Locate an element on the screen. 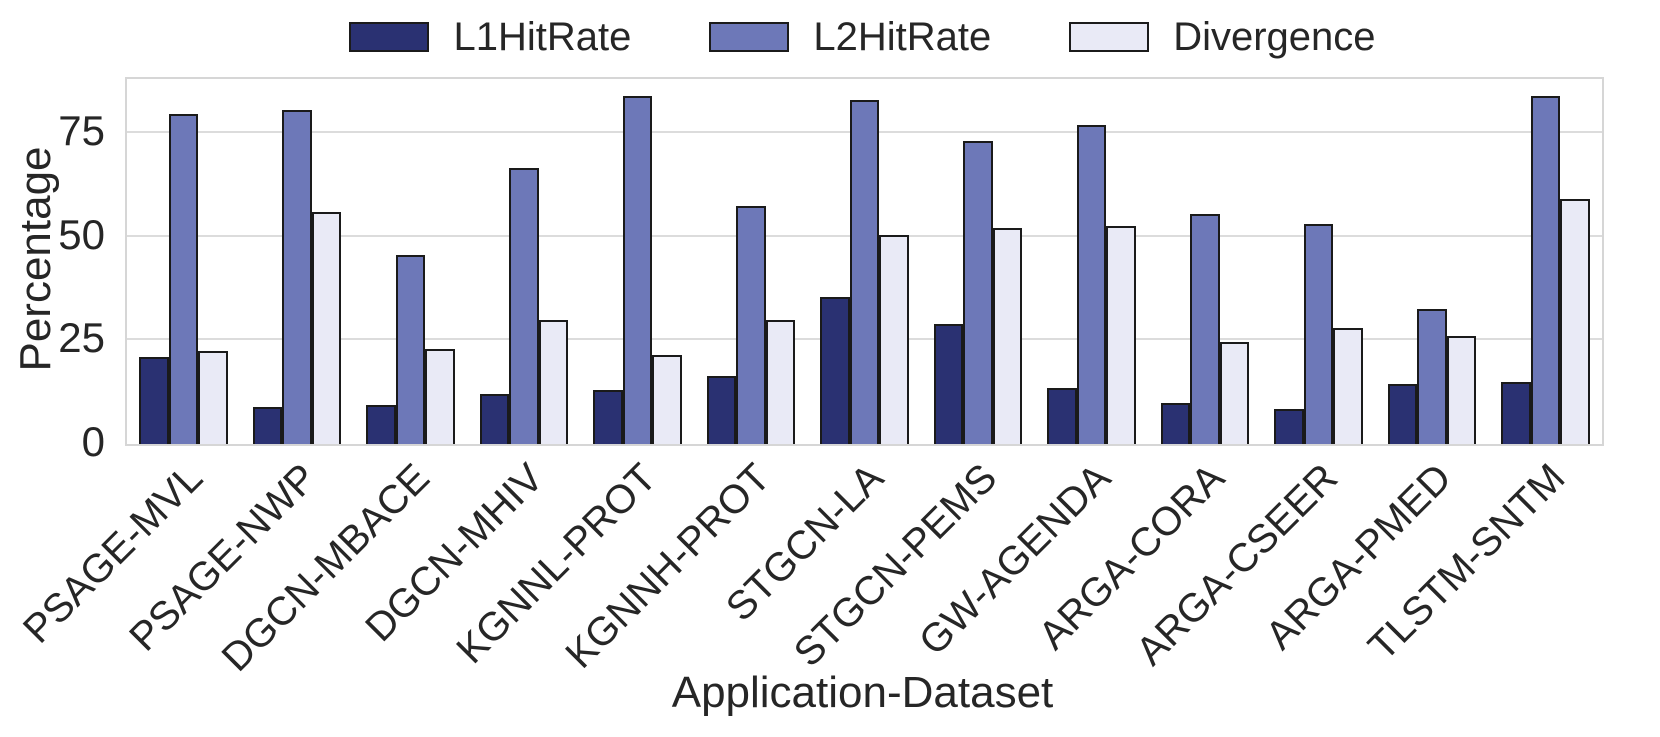 The width and height of the screenshot is (1660, 737). bar-group-arga-cseer is located at coordinates (1318, 261).